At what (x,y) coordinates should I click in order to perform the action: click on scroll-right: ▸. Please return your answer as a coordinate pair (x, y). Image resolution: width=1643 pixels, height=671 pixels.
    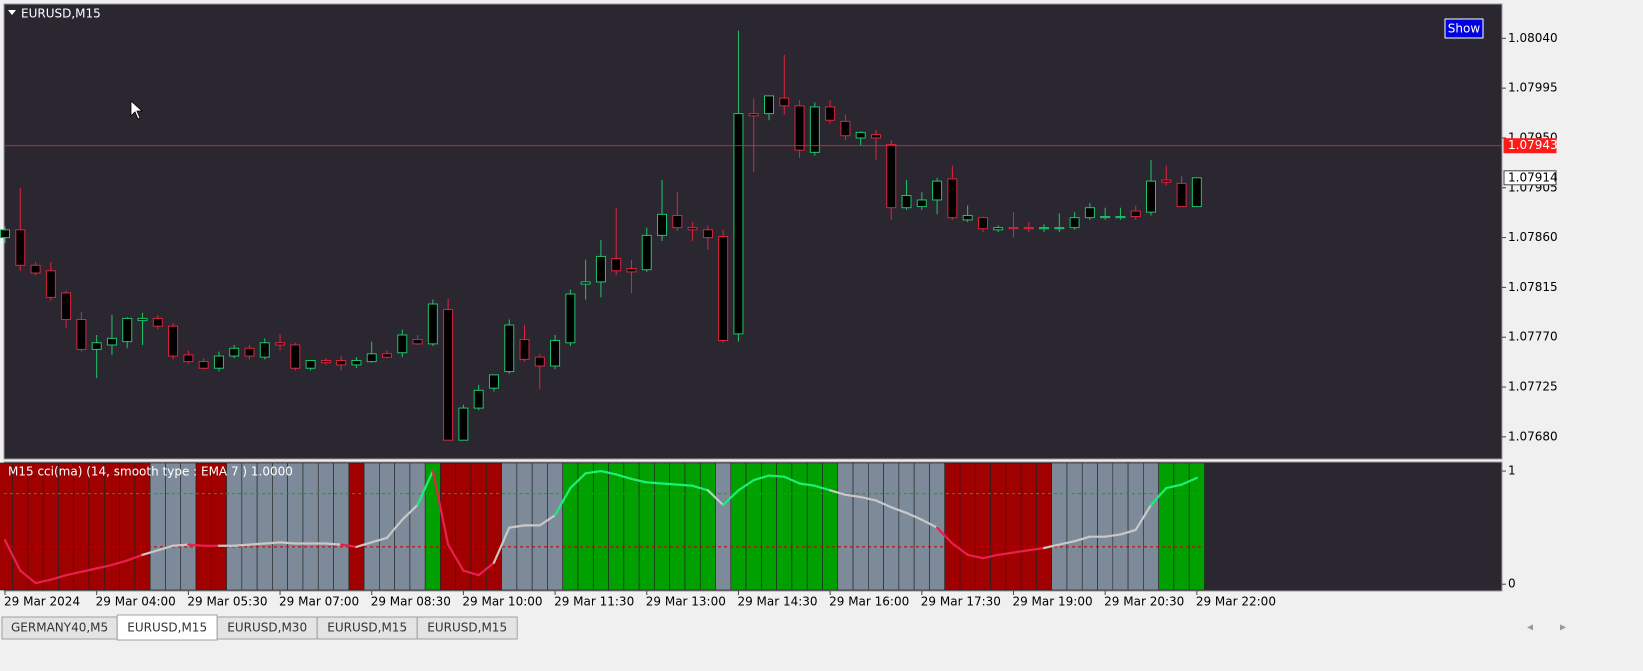
    Looking at the image, I should click on (1563, 627).